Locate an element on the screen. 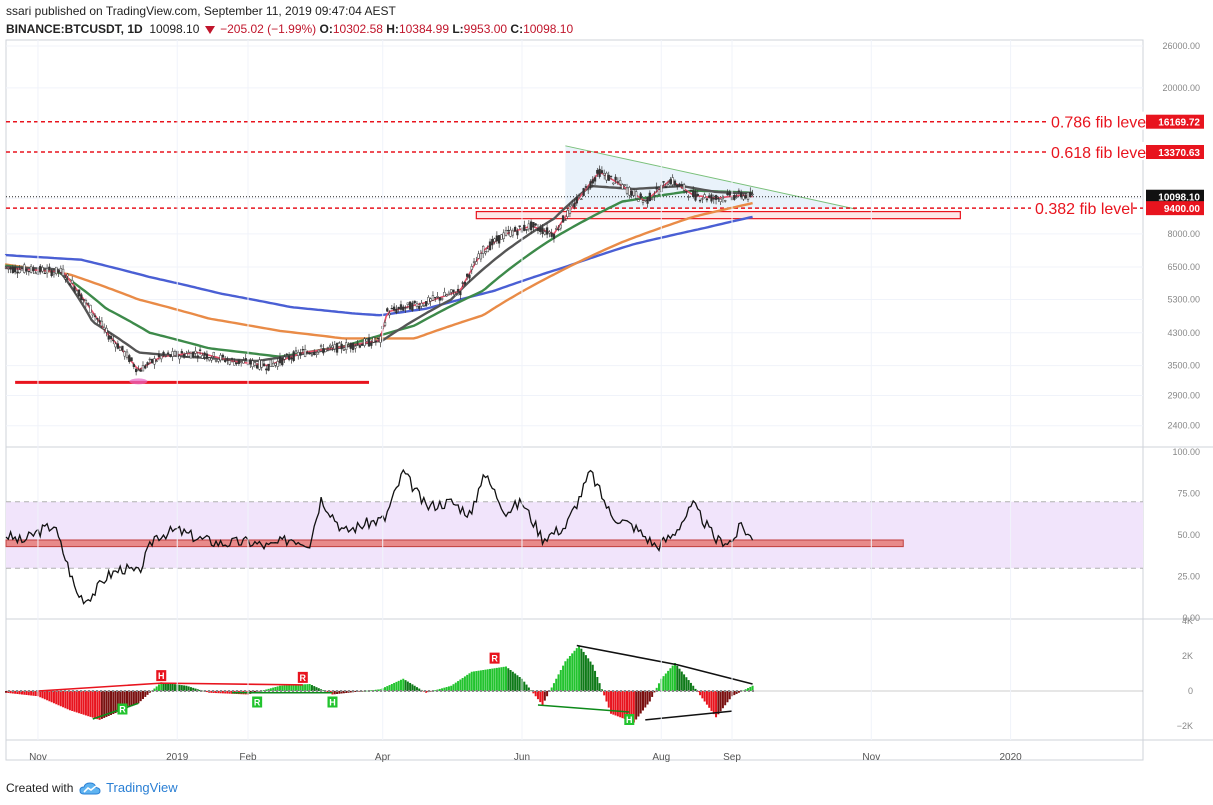 This screenshot has width=1213, height=805. moving-average-line is located at coordinates (378, 270).